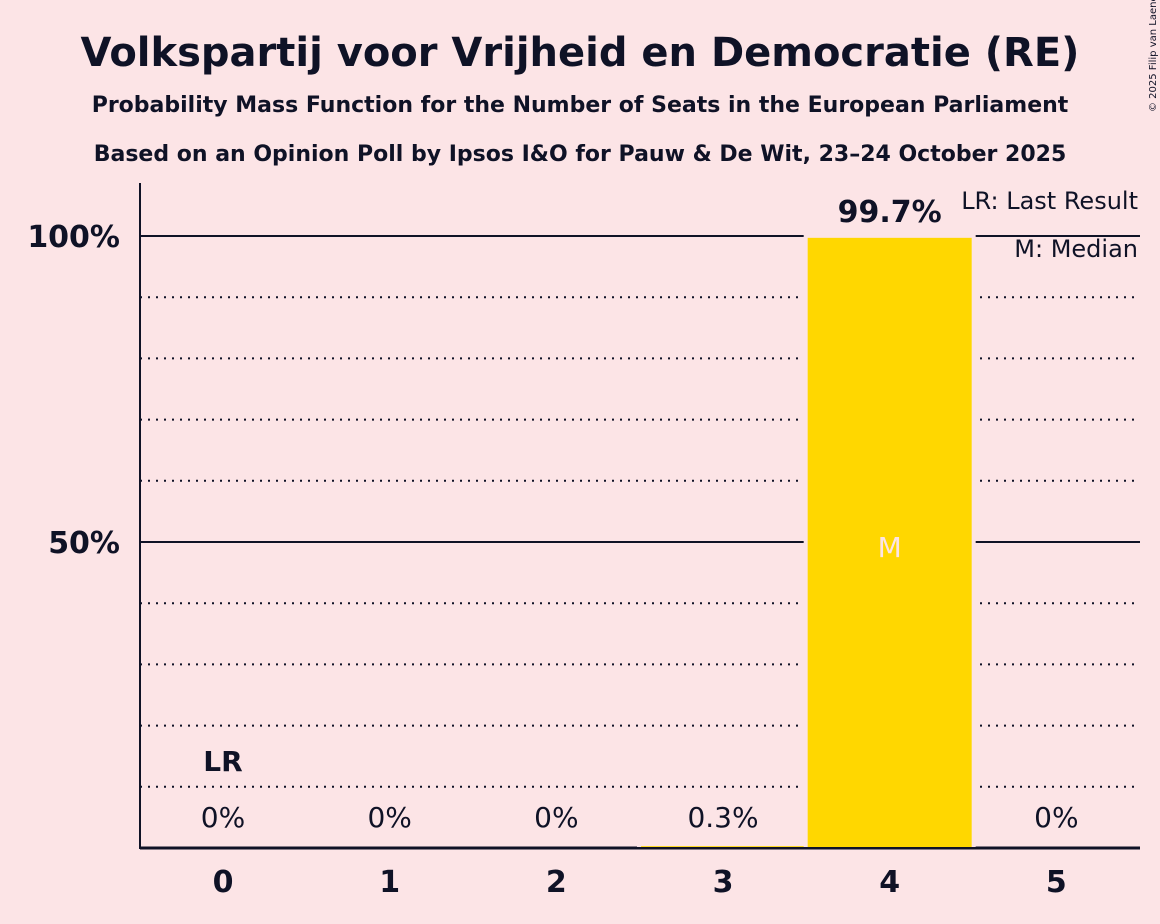  What do you see at coordinates (389, 882) in the screenshot?
I see `x-tick-label: 1` at bounding box center [389, 882].